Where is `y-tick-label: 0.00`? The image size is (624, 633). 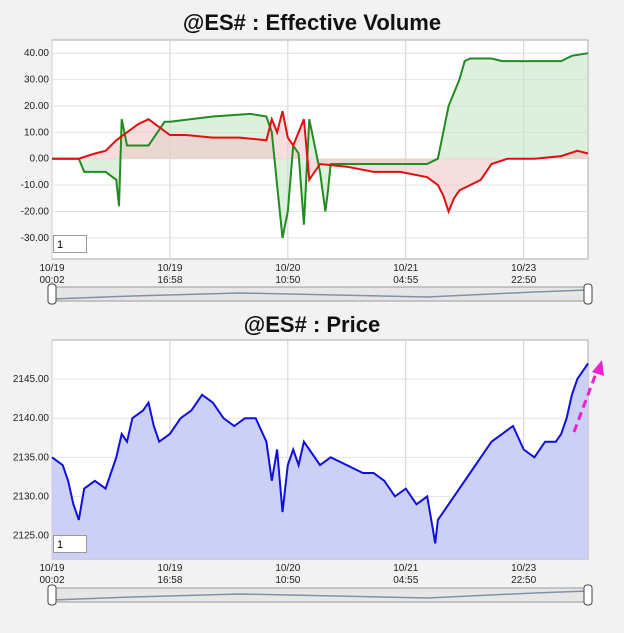
y-tick-label: 0.00 is located at coordinates (40, 159).